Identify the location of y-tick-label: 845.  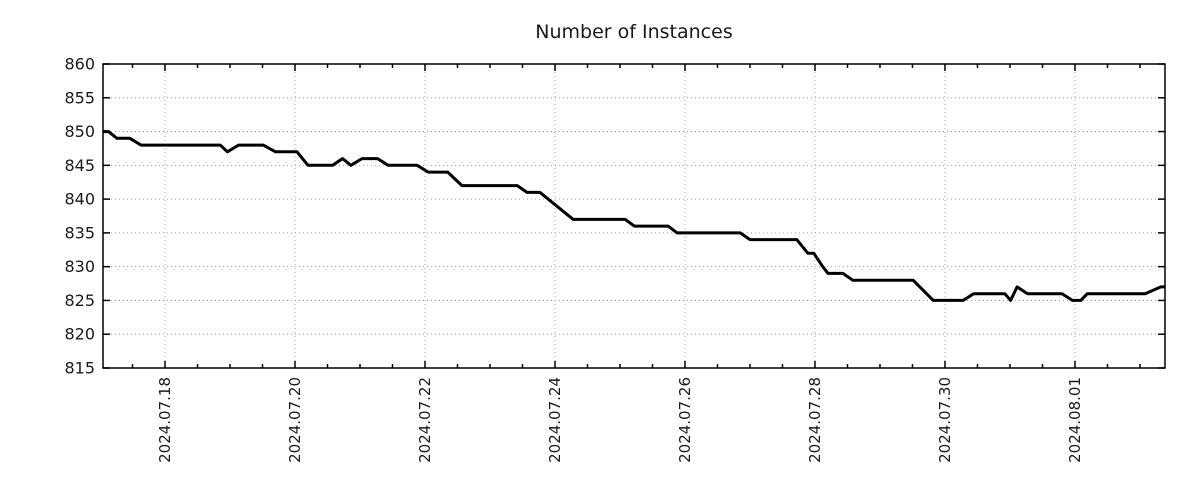
(79, 165).